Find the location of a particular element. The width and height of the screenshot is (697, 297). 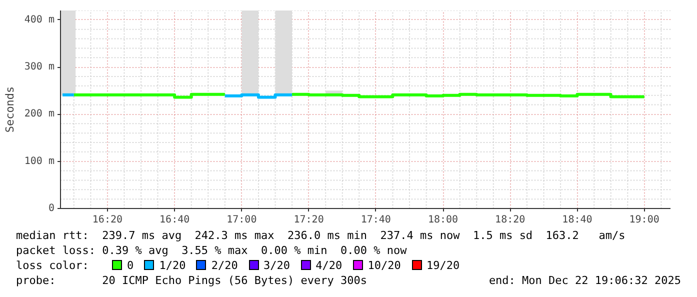

x-tick-label: 18:40 is located at coordinates (577, 220).